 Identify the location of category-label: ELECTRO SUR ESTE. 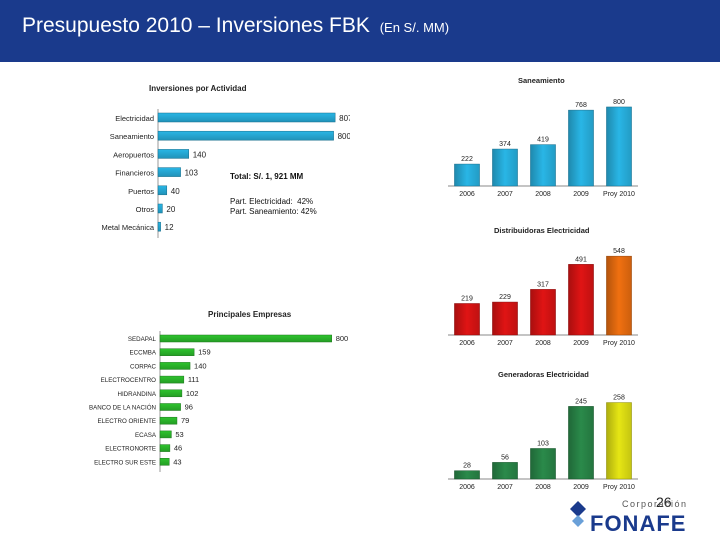
(125, 462).